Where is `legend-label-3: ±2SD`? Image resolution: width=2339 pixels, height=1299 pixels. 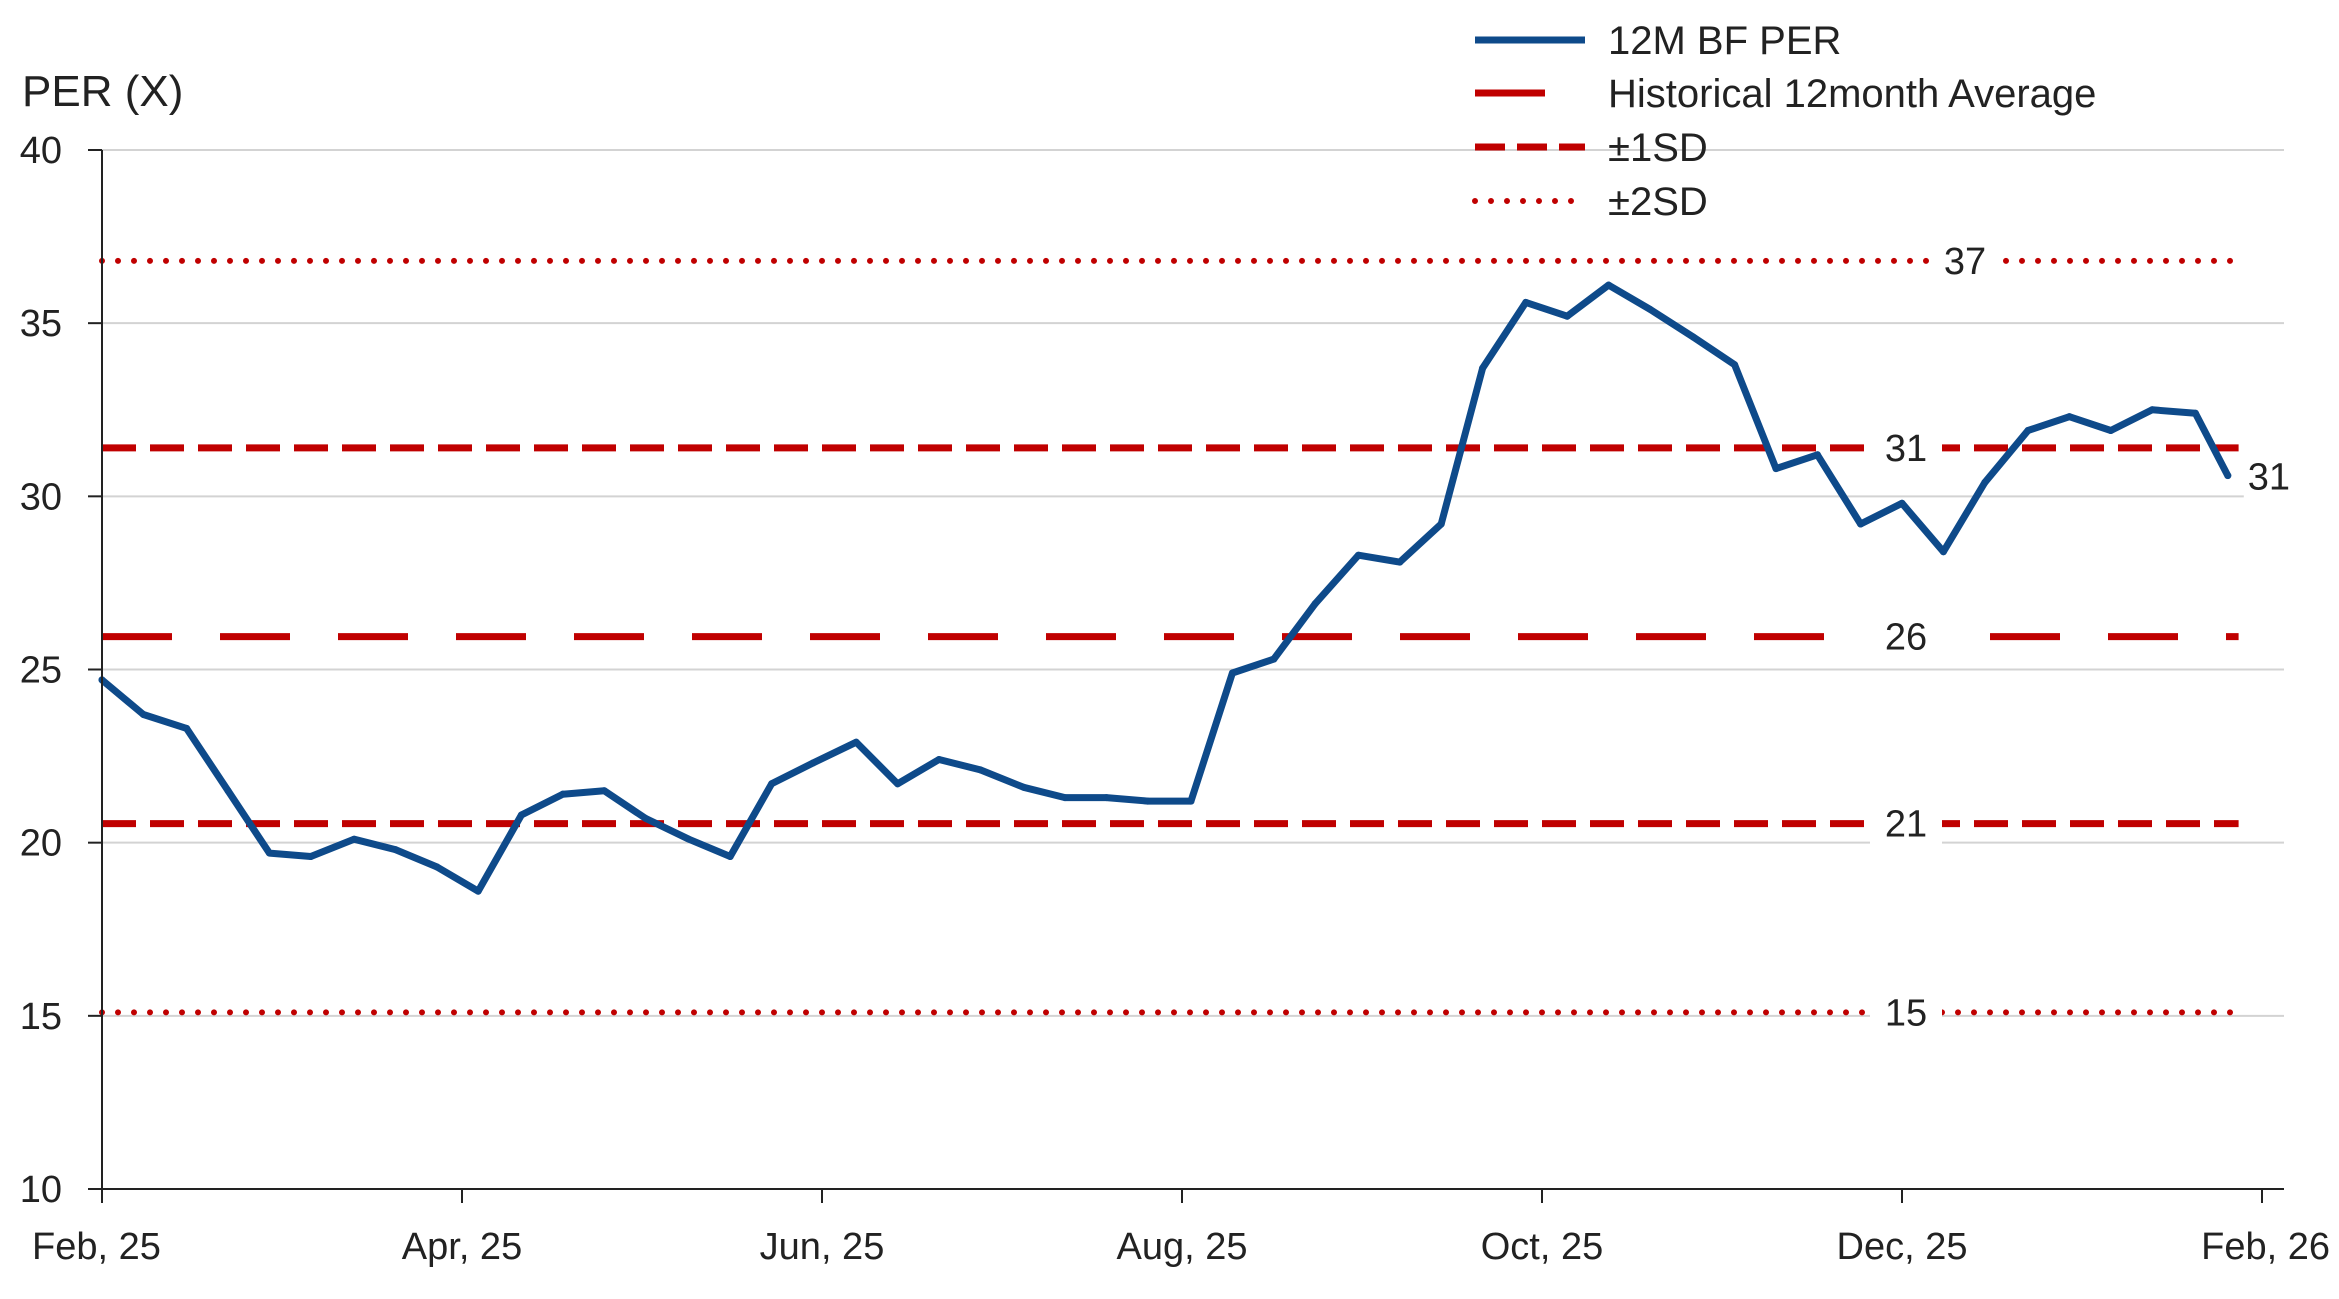
legend-label-3: ±2SD is located at coordinates (1658, 202).